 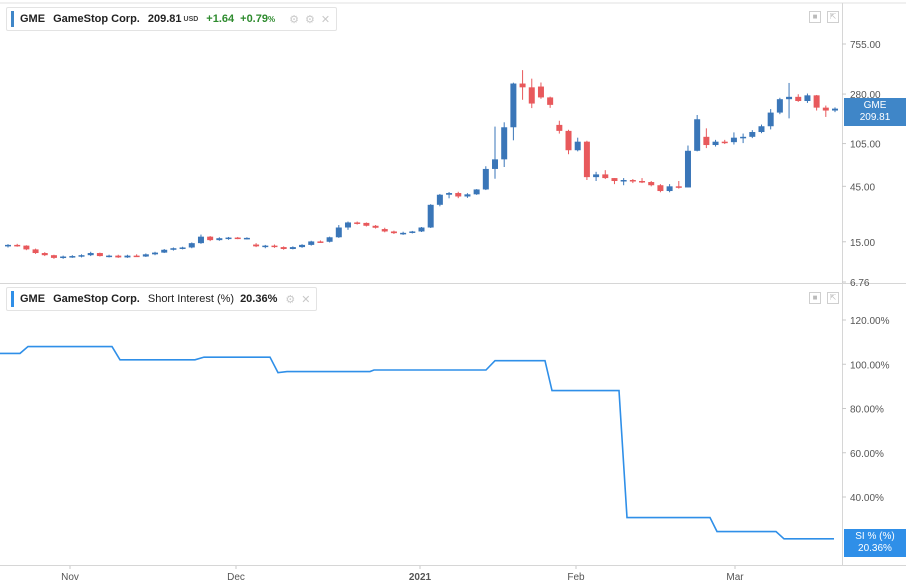 What do you see at coordinates (33, 299) in the screenshot?
I see `legend-symbol: GME` at bounding box center [33, 299].